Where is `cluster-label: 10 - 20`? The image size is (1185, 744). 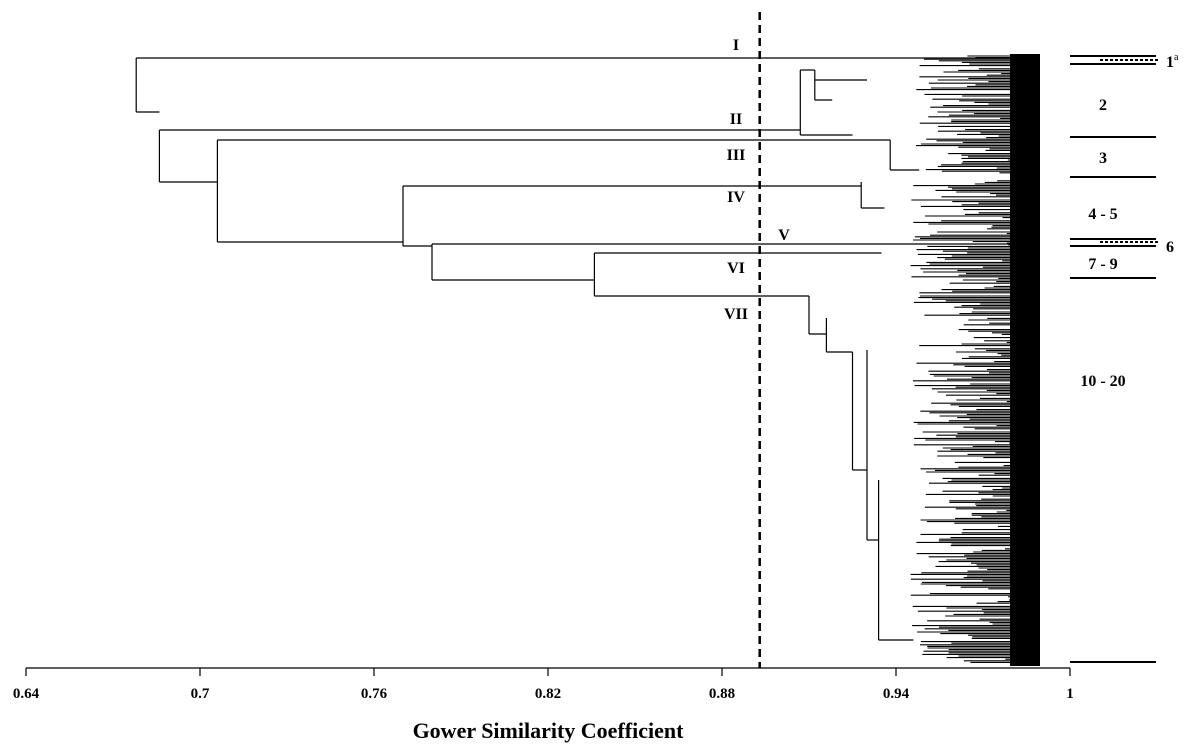
cluster-label: 10 - 20 is located at coordinates (1102, 381).